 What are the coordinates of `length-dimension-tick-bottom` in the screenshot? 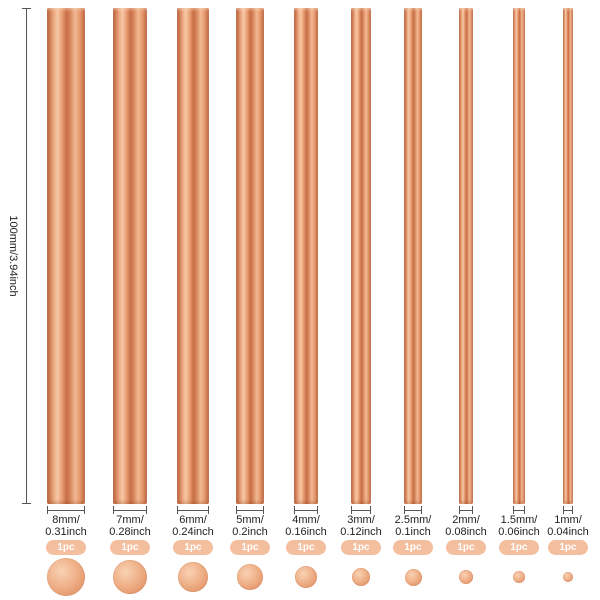 It's located at (26, 503).